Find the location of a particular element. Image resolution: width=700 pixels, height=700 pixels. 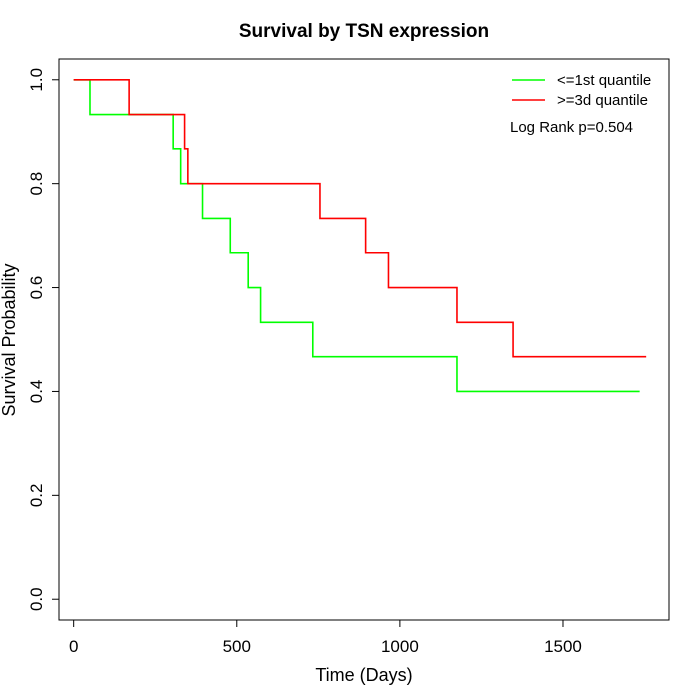

legend-label: >=3d quantile is located at coordinates (602, 100).